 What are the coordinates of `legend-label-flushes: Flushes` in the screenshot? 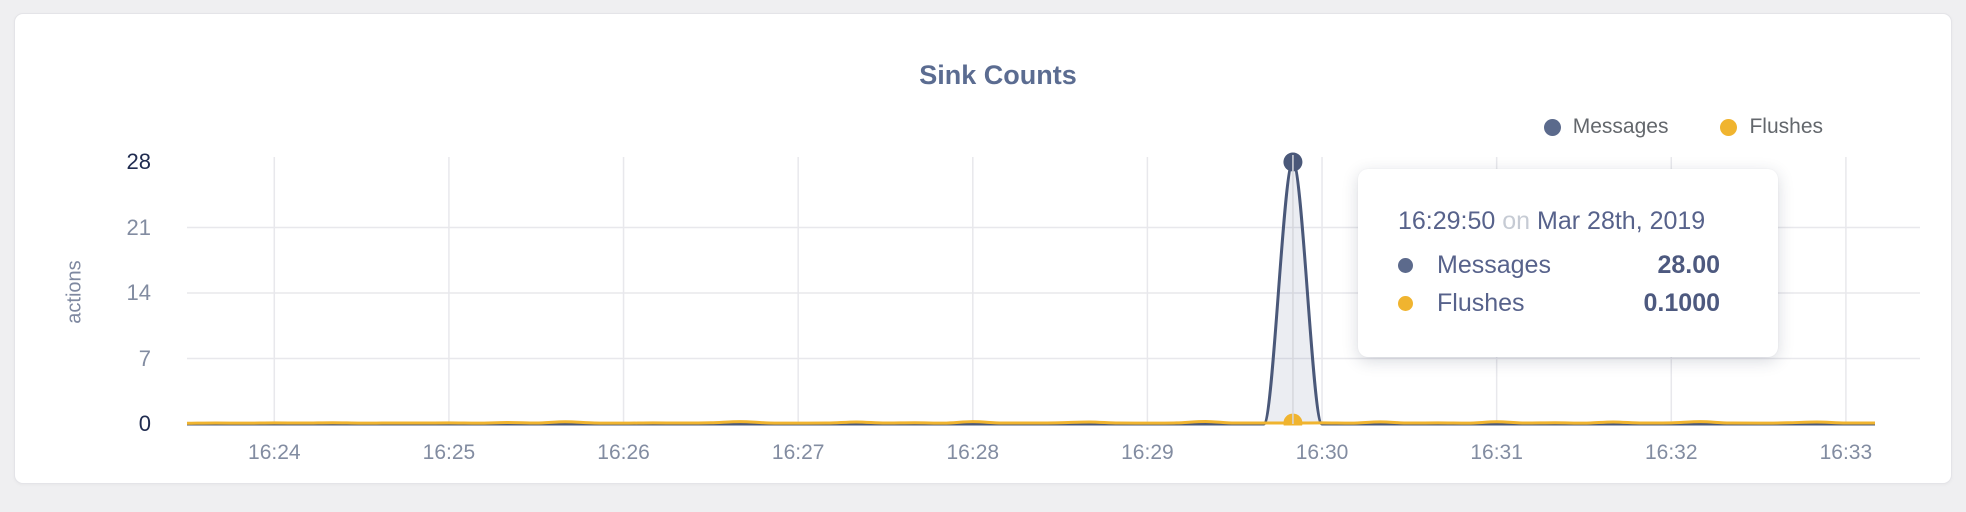 It's located at (1786, 126).